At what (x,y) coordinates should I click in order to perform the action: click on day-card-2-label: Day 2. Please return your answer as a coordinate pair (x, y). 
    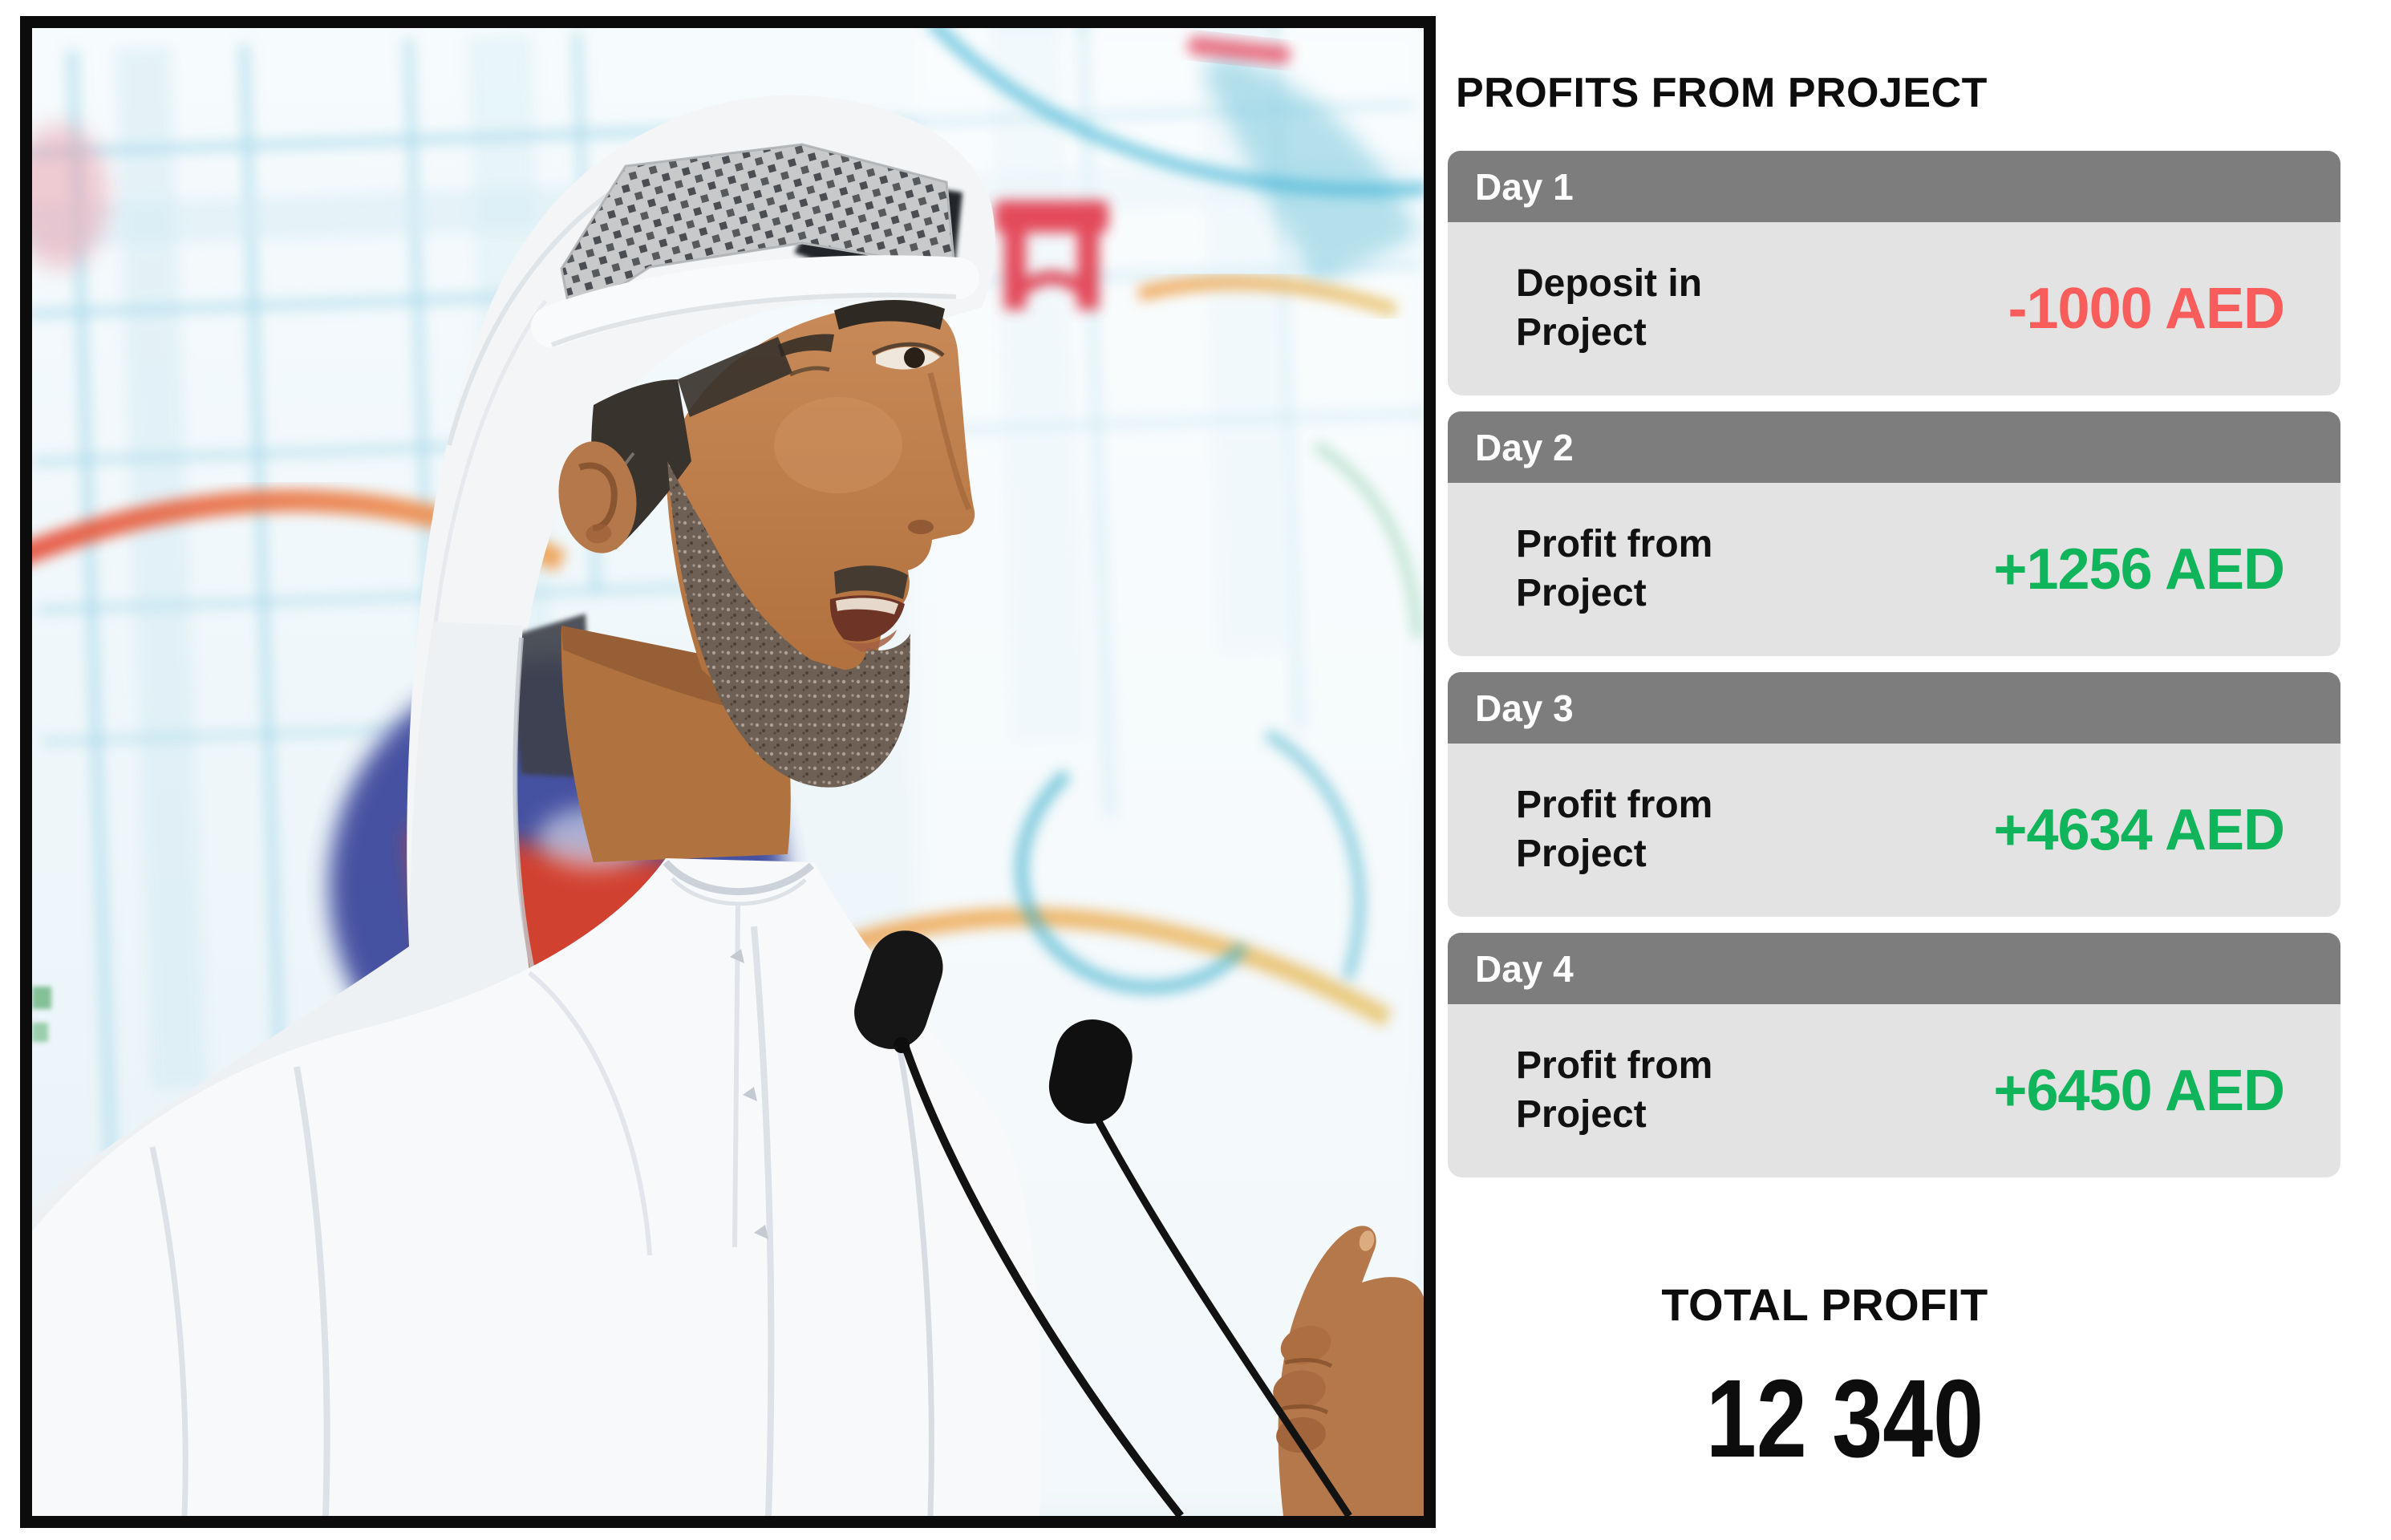
    Looking at the image, I should click on (1524, 447).